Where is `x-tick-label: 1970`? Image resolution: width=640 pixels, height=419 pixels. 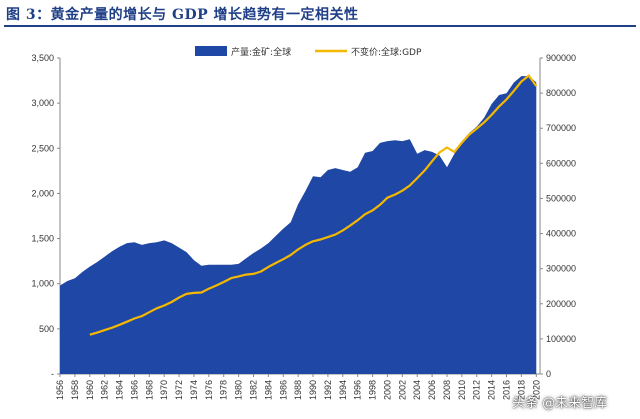 x-tick-label: 1970 is located at coordinates (164, 390).